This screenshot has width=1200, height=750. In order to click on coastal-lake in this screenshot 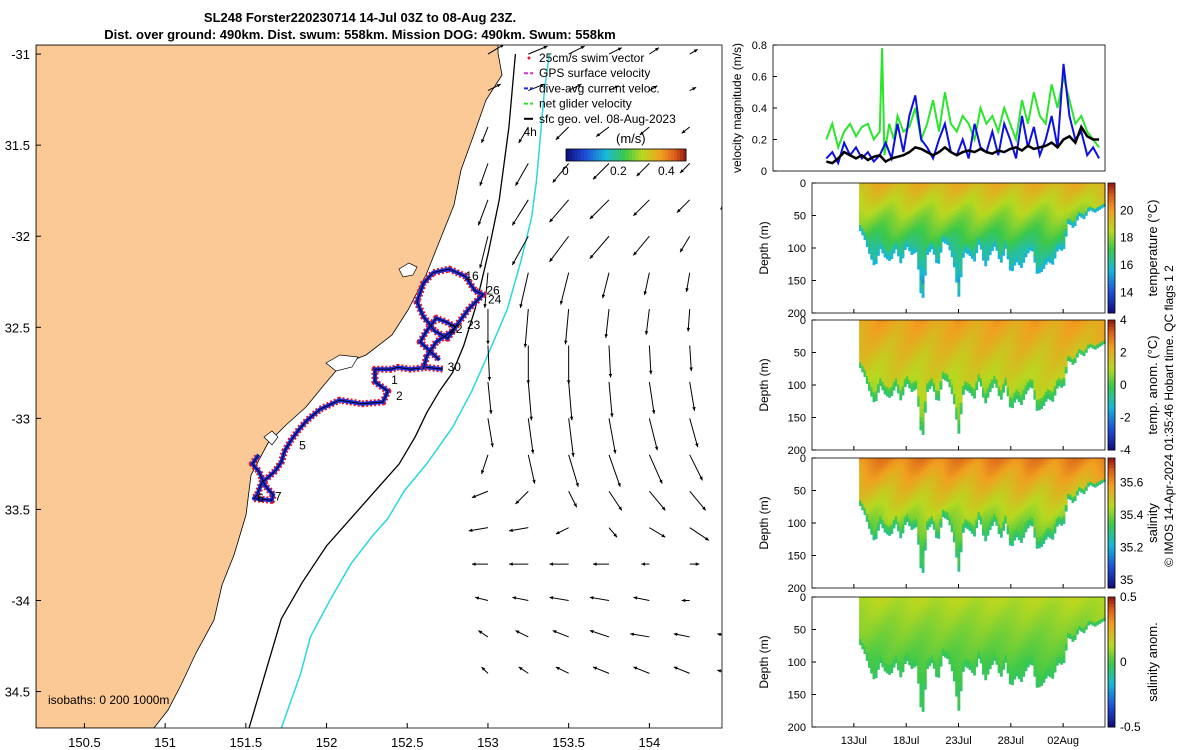, I will do `click(408, 270)`.